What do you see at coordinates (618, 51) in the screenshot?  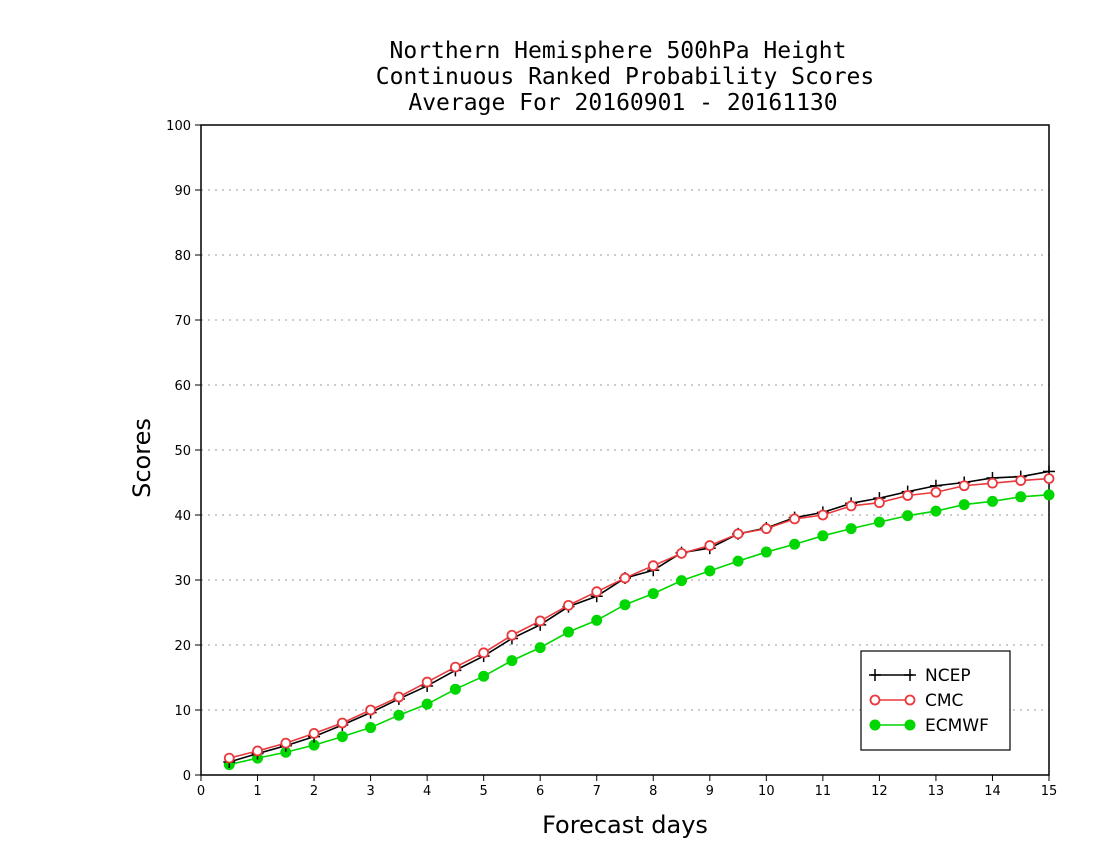 I see `title-line-1: Northern Hemisphere 500hPa Height` at bounding box center [618, 51].